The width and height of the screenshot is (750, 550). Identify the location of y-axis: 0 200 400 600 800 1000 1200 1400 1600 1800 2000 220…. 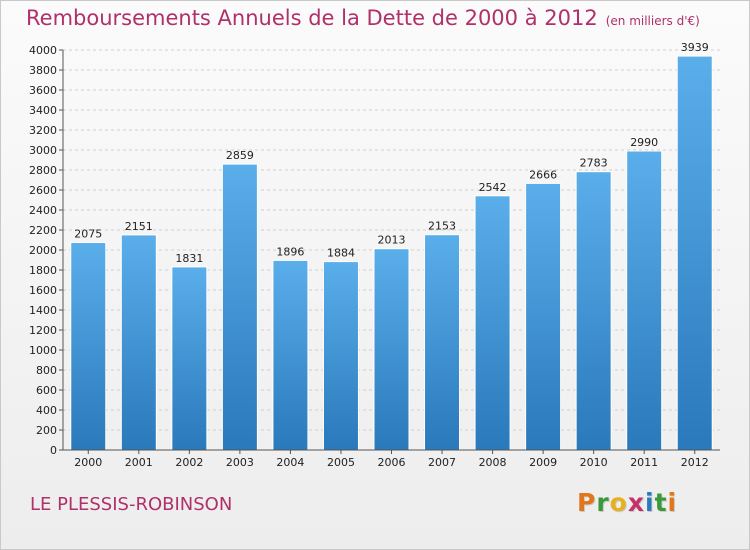
(46, 250).